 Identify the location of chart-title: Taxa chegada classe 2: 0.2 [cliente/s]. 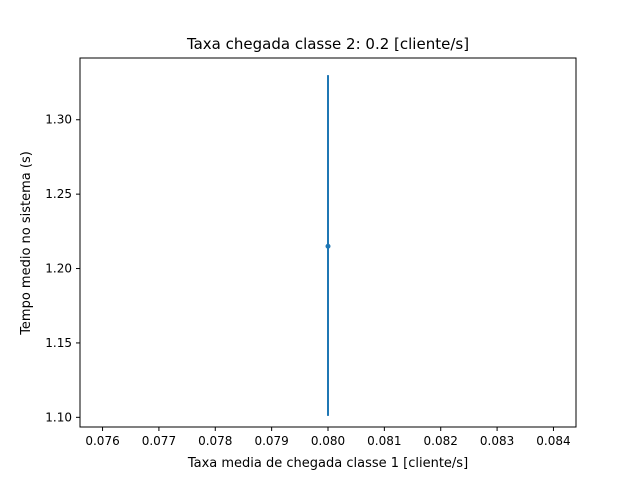
(327, 44).